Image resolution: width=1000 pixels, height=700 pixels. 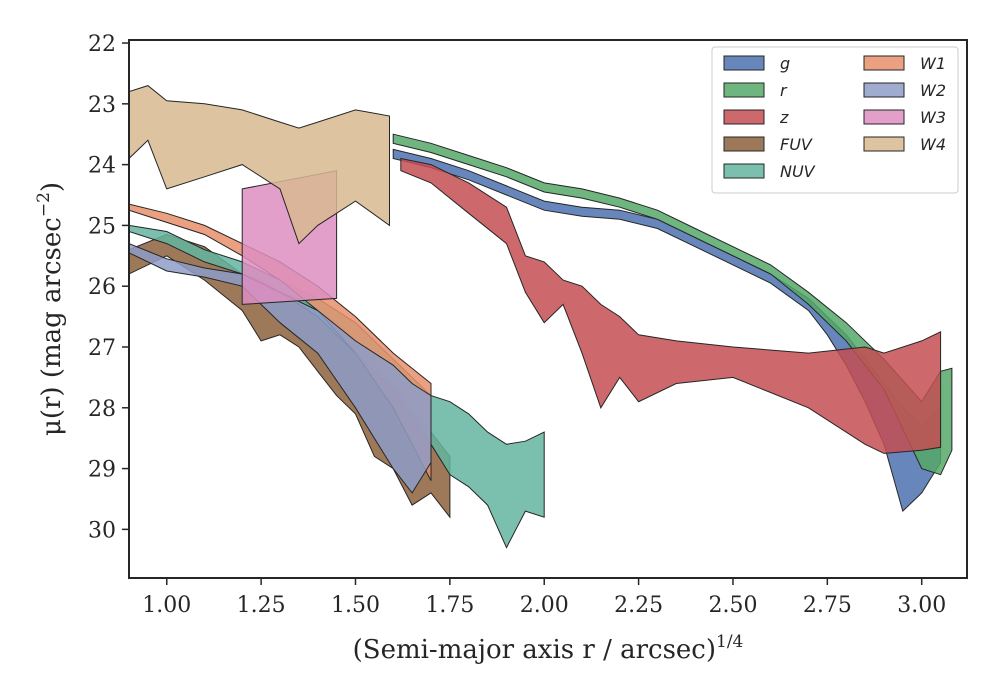 I want to click on y-axis: 22 23 24 25 26 27 28 29 30, so click(x=108, y=287).